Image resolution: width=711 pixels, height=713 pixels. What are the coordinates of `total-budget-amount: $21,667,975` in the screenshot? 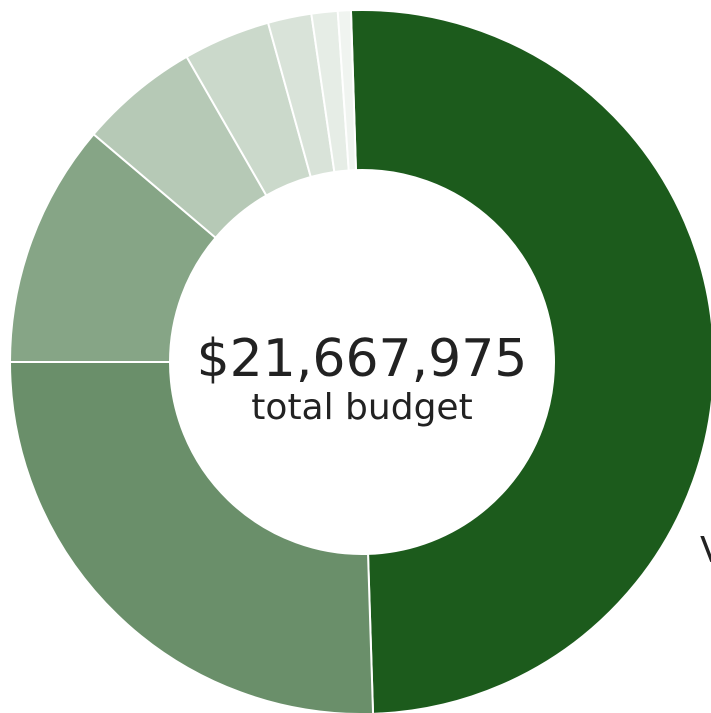 It's located at (362, 359).